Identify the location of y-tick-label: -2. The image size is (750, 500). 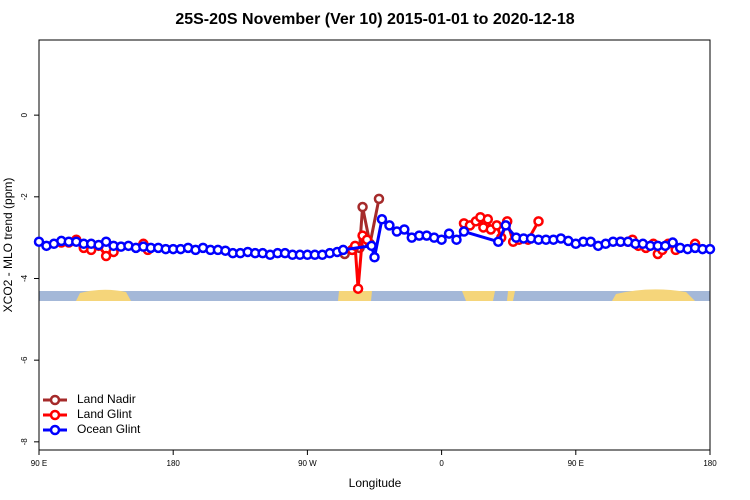
(24, 197).